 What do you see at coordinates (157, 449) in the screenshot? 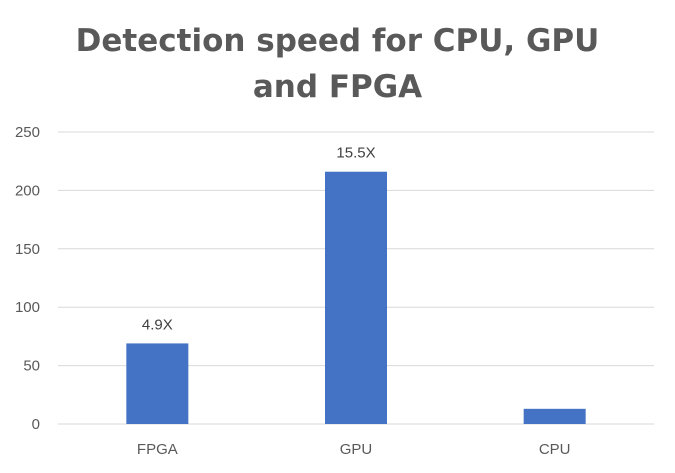
I see `x-tick-label: FPGA` at bounding box center [157, 449].